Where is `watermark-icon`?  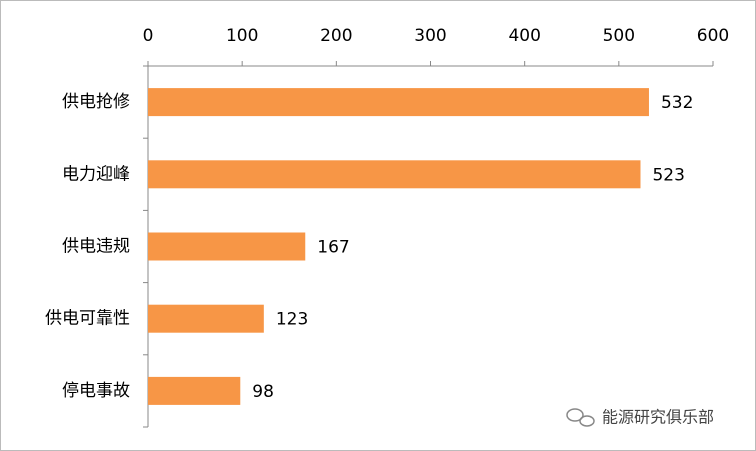
watermark-icon is located at coordinates (580, 417).